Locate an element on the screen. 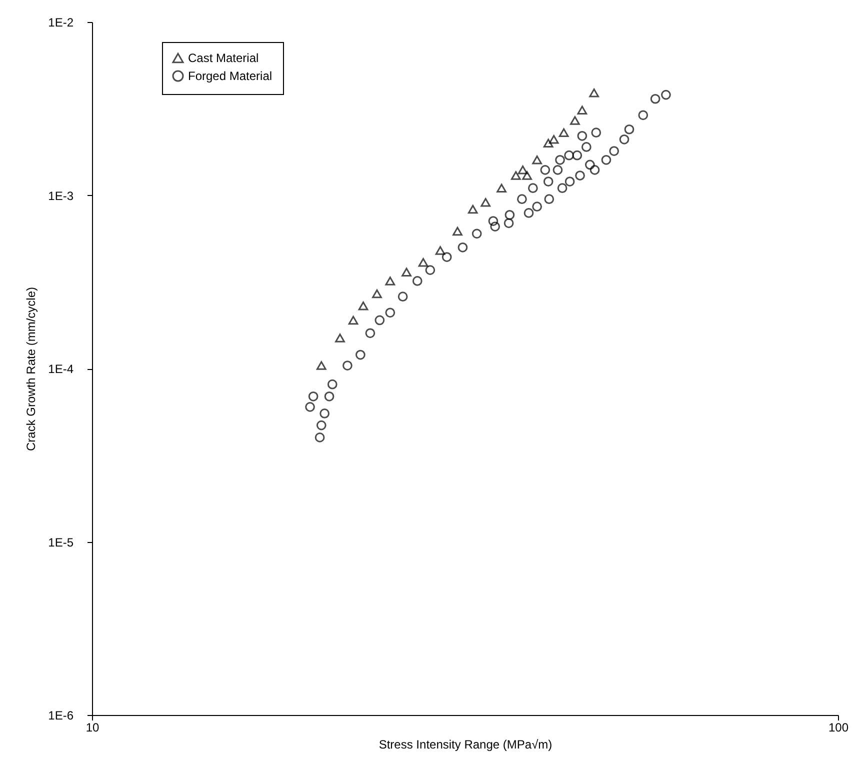 The image size is (863, 761). y-tick-label: 1E-4 is located at coordinates (61, 369).